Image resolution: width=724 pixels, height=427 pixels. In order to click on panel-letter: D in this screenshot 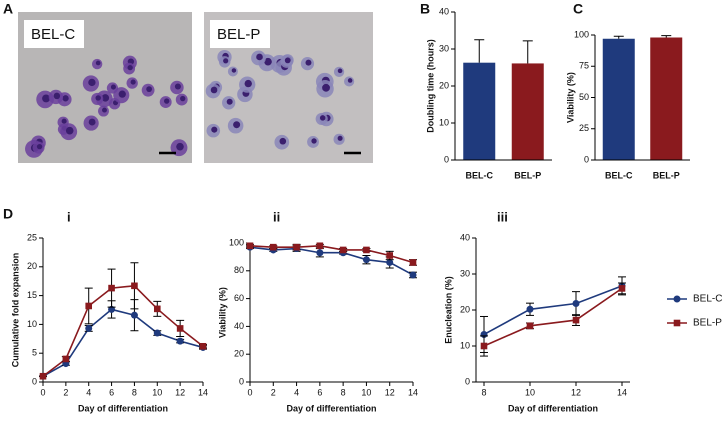, I will do `click(8, 214)`.